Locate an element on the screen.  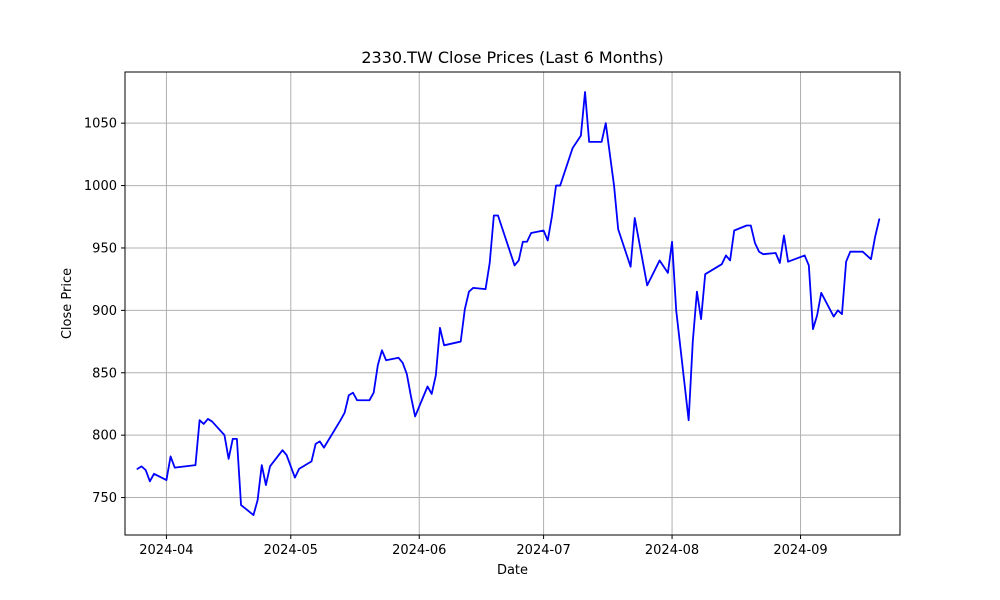
y-tick-label: 1050 is located at coordinates (100, 124).